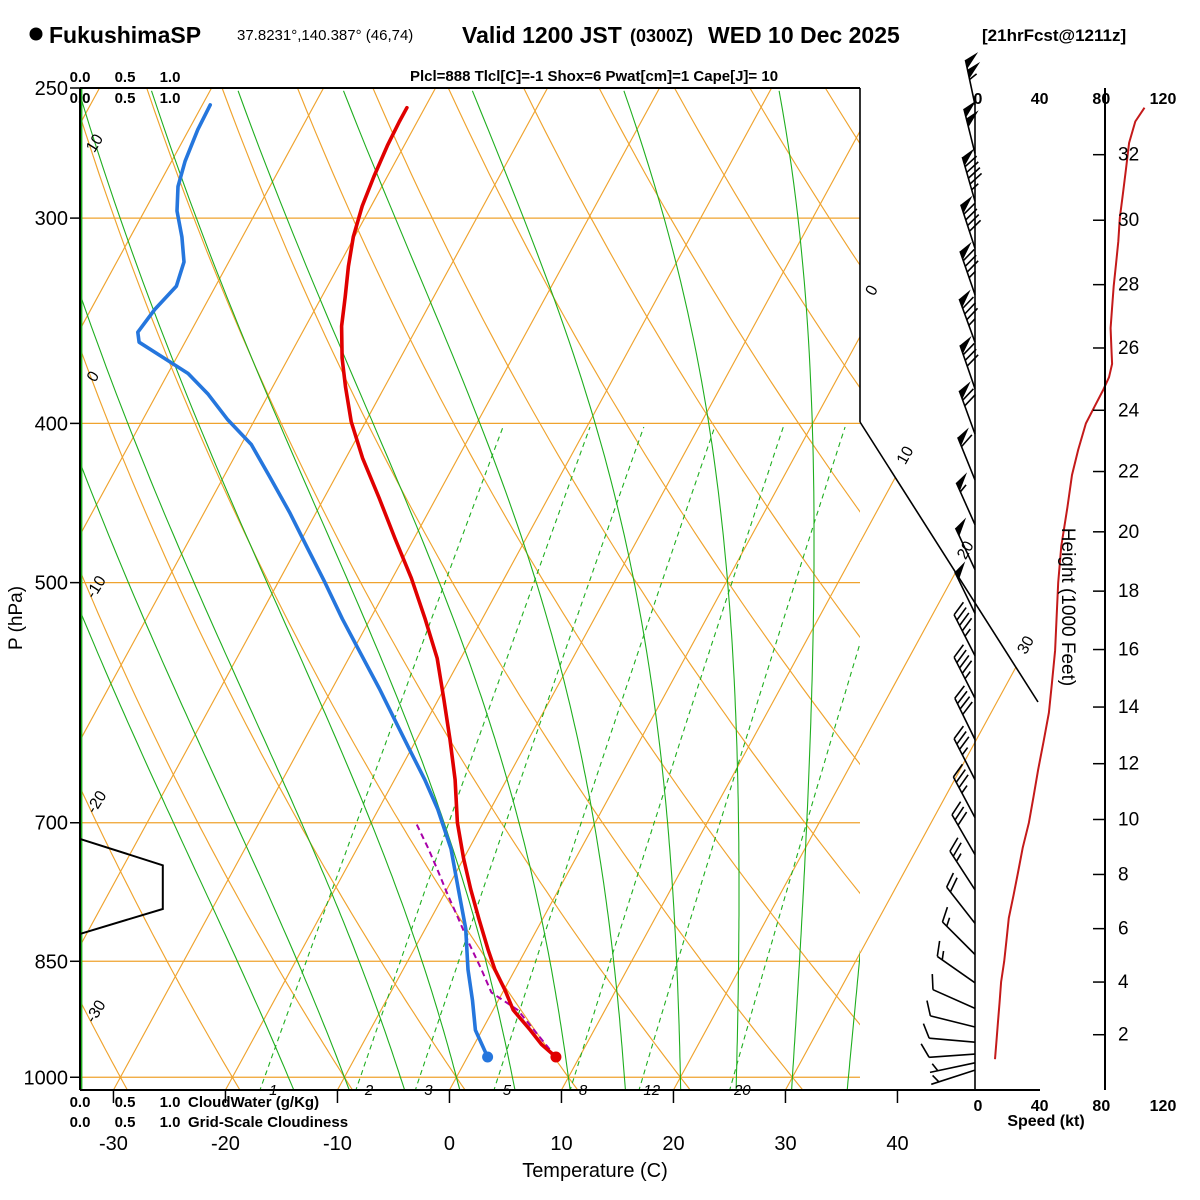 The width and height of the screenshot is (1200, 1200). Describe the element at coordinates (51, 824) in the screenshot. I see `tick-label: 700` at that location.